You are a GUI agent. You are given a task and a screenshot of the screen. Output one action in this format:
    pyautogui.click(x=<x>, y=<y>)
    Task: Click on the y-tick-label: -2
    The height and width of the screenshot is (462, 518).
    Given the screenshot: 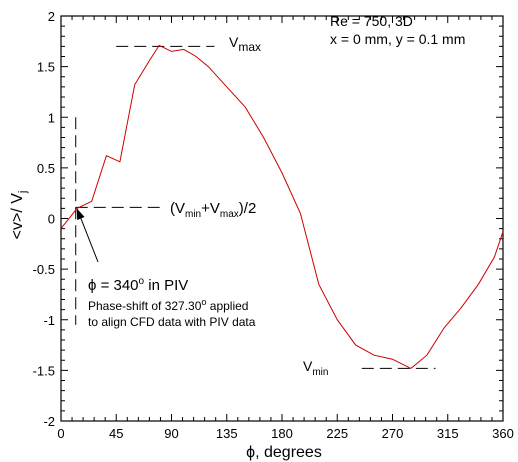 What is the action you would take?
    pyautogui.click(x=49, y=421)
    